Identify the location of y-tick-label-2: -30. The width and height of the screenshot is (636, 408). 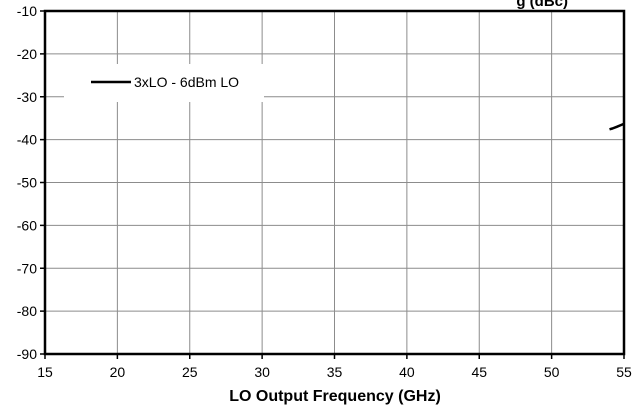
(27, 97).